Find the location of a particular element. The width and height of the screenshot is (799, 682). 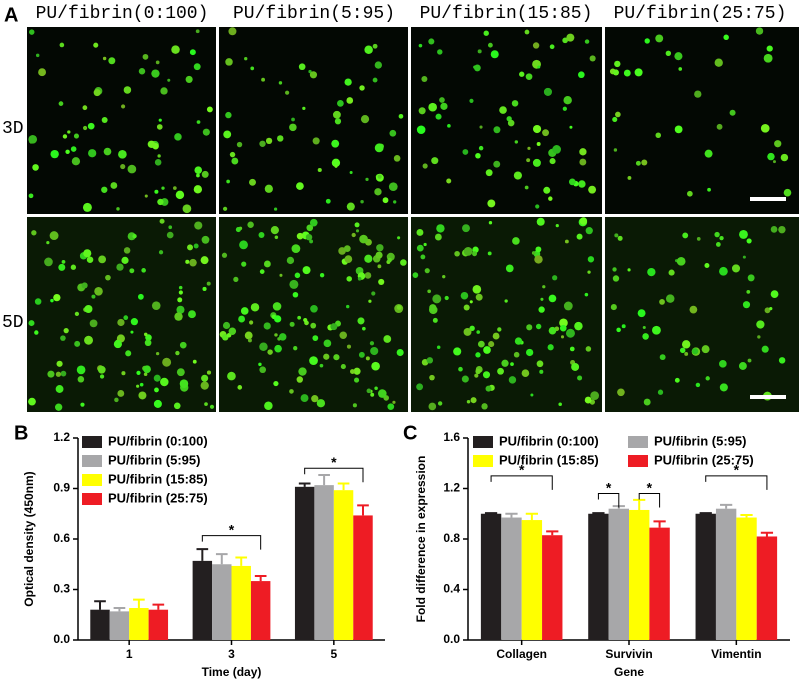

x-tick-label: Collagen is located at coordinates (521, 654).